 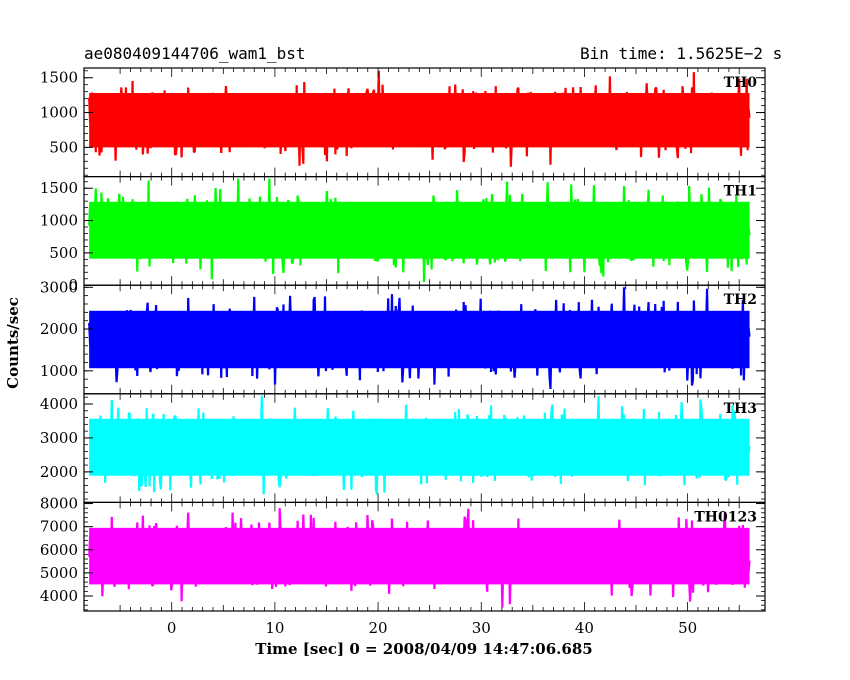 What do you see at coordinates (59, 596) in the screenshot?
I see `y-tick-label-th0123: 4000` at bounding box center [59, 596].